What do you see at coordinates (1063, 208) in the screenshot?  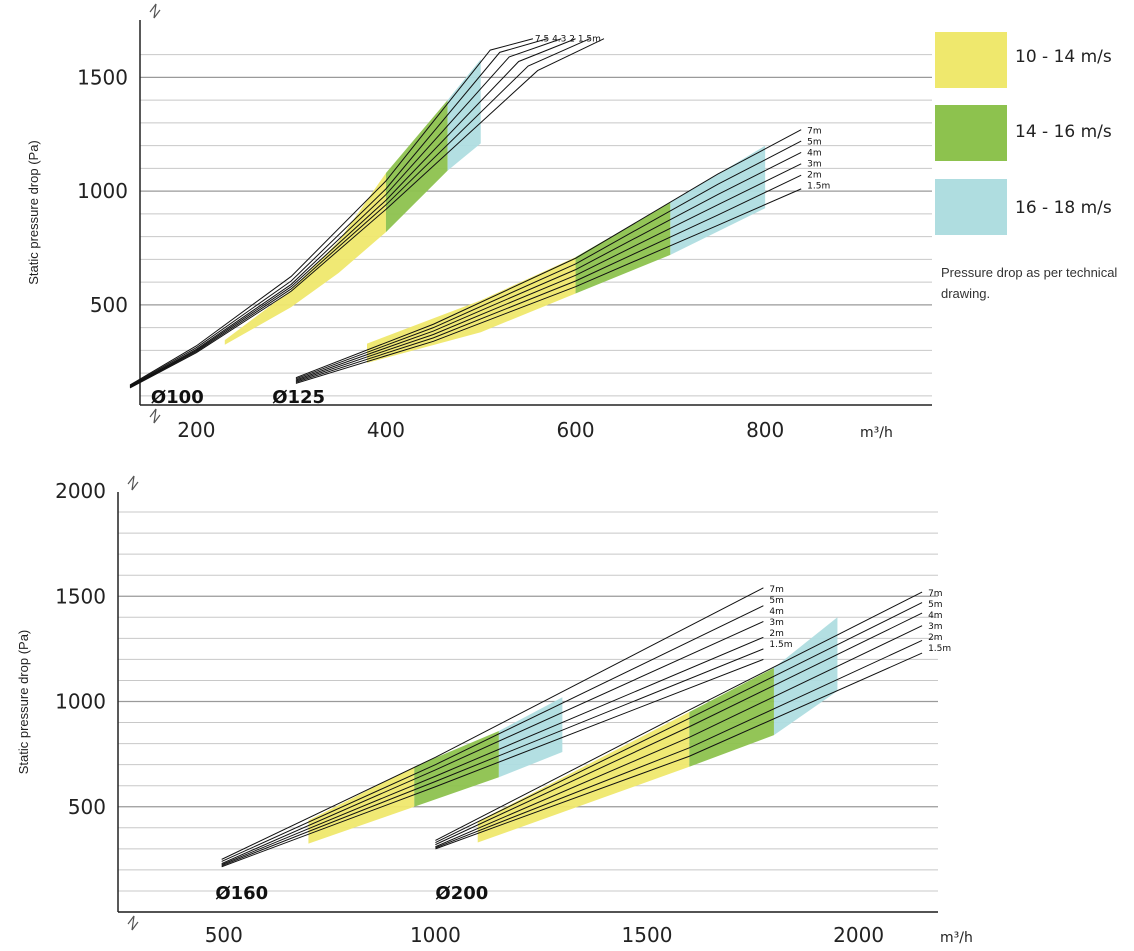 I see `legend-label-16-18: 16 - 18 m/s` at bounding box center [1063, 208].